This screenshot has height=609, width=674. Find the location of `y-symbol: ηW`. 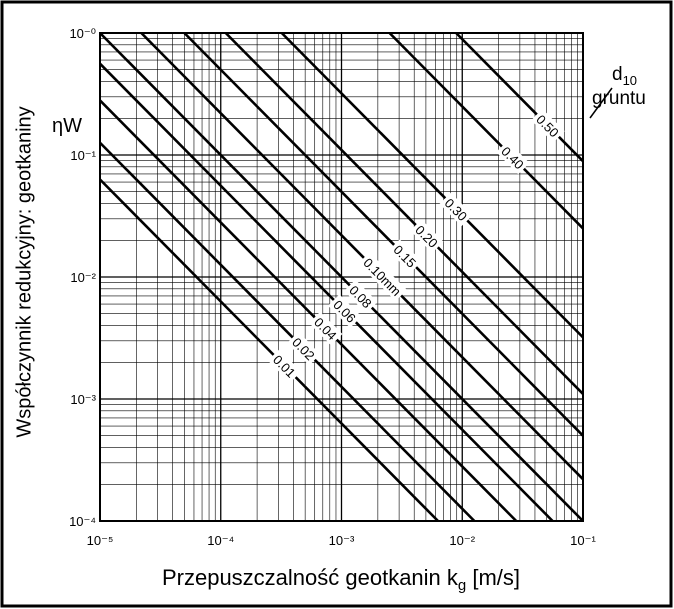

y-symbol: ηW is located at coordinates (67, 126).